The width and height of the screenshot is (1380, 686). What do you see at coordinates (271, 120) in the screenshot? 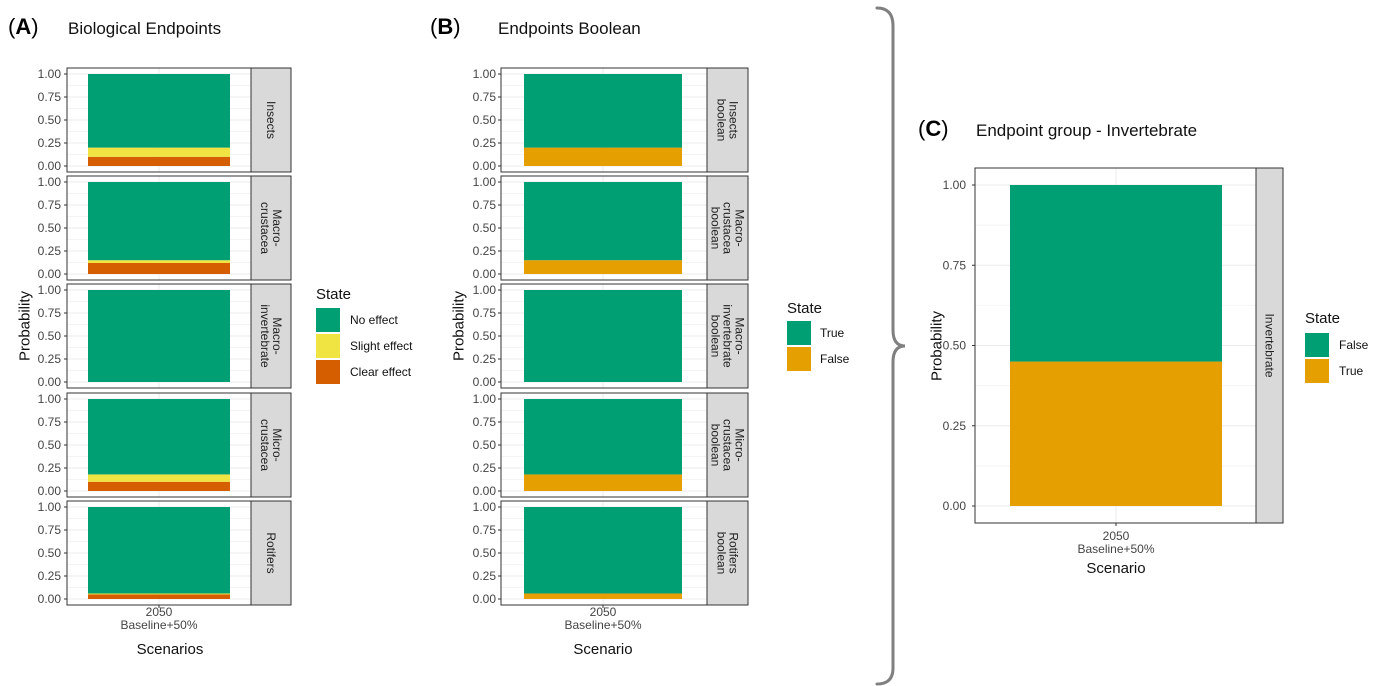
I see `facet-strip-label: Insects` at bounding box center [271, 120].